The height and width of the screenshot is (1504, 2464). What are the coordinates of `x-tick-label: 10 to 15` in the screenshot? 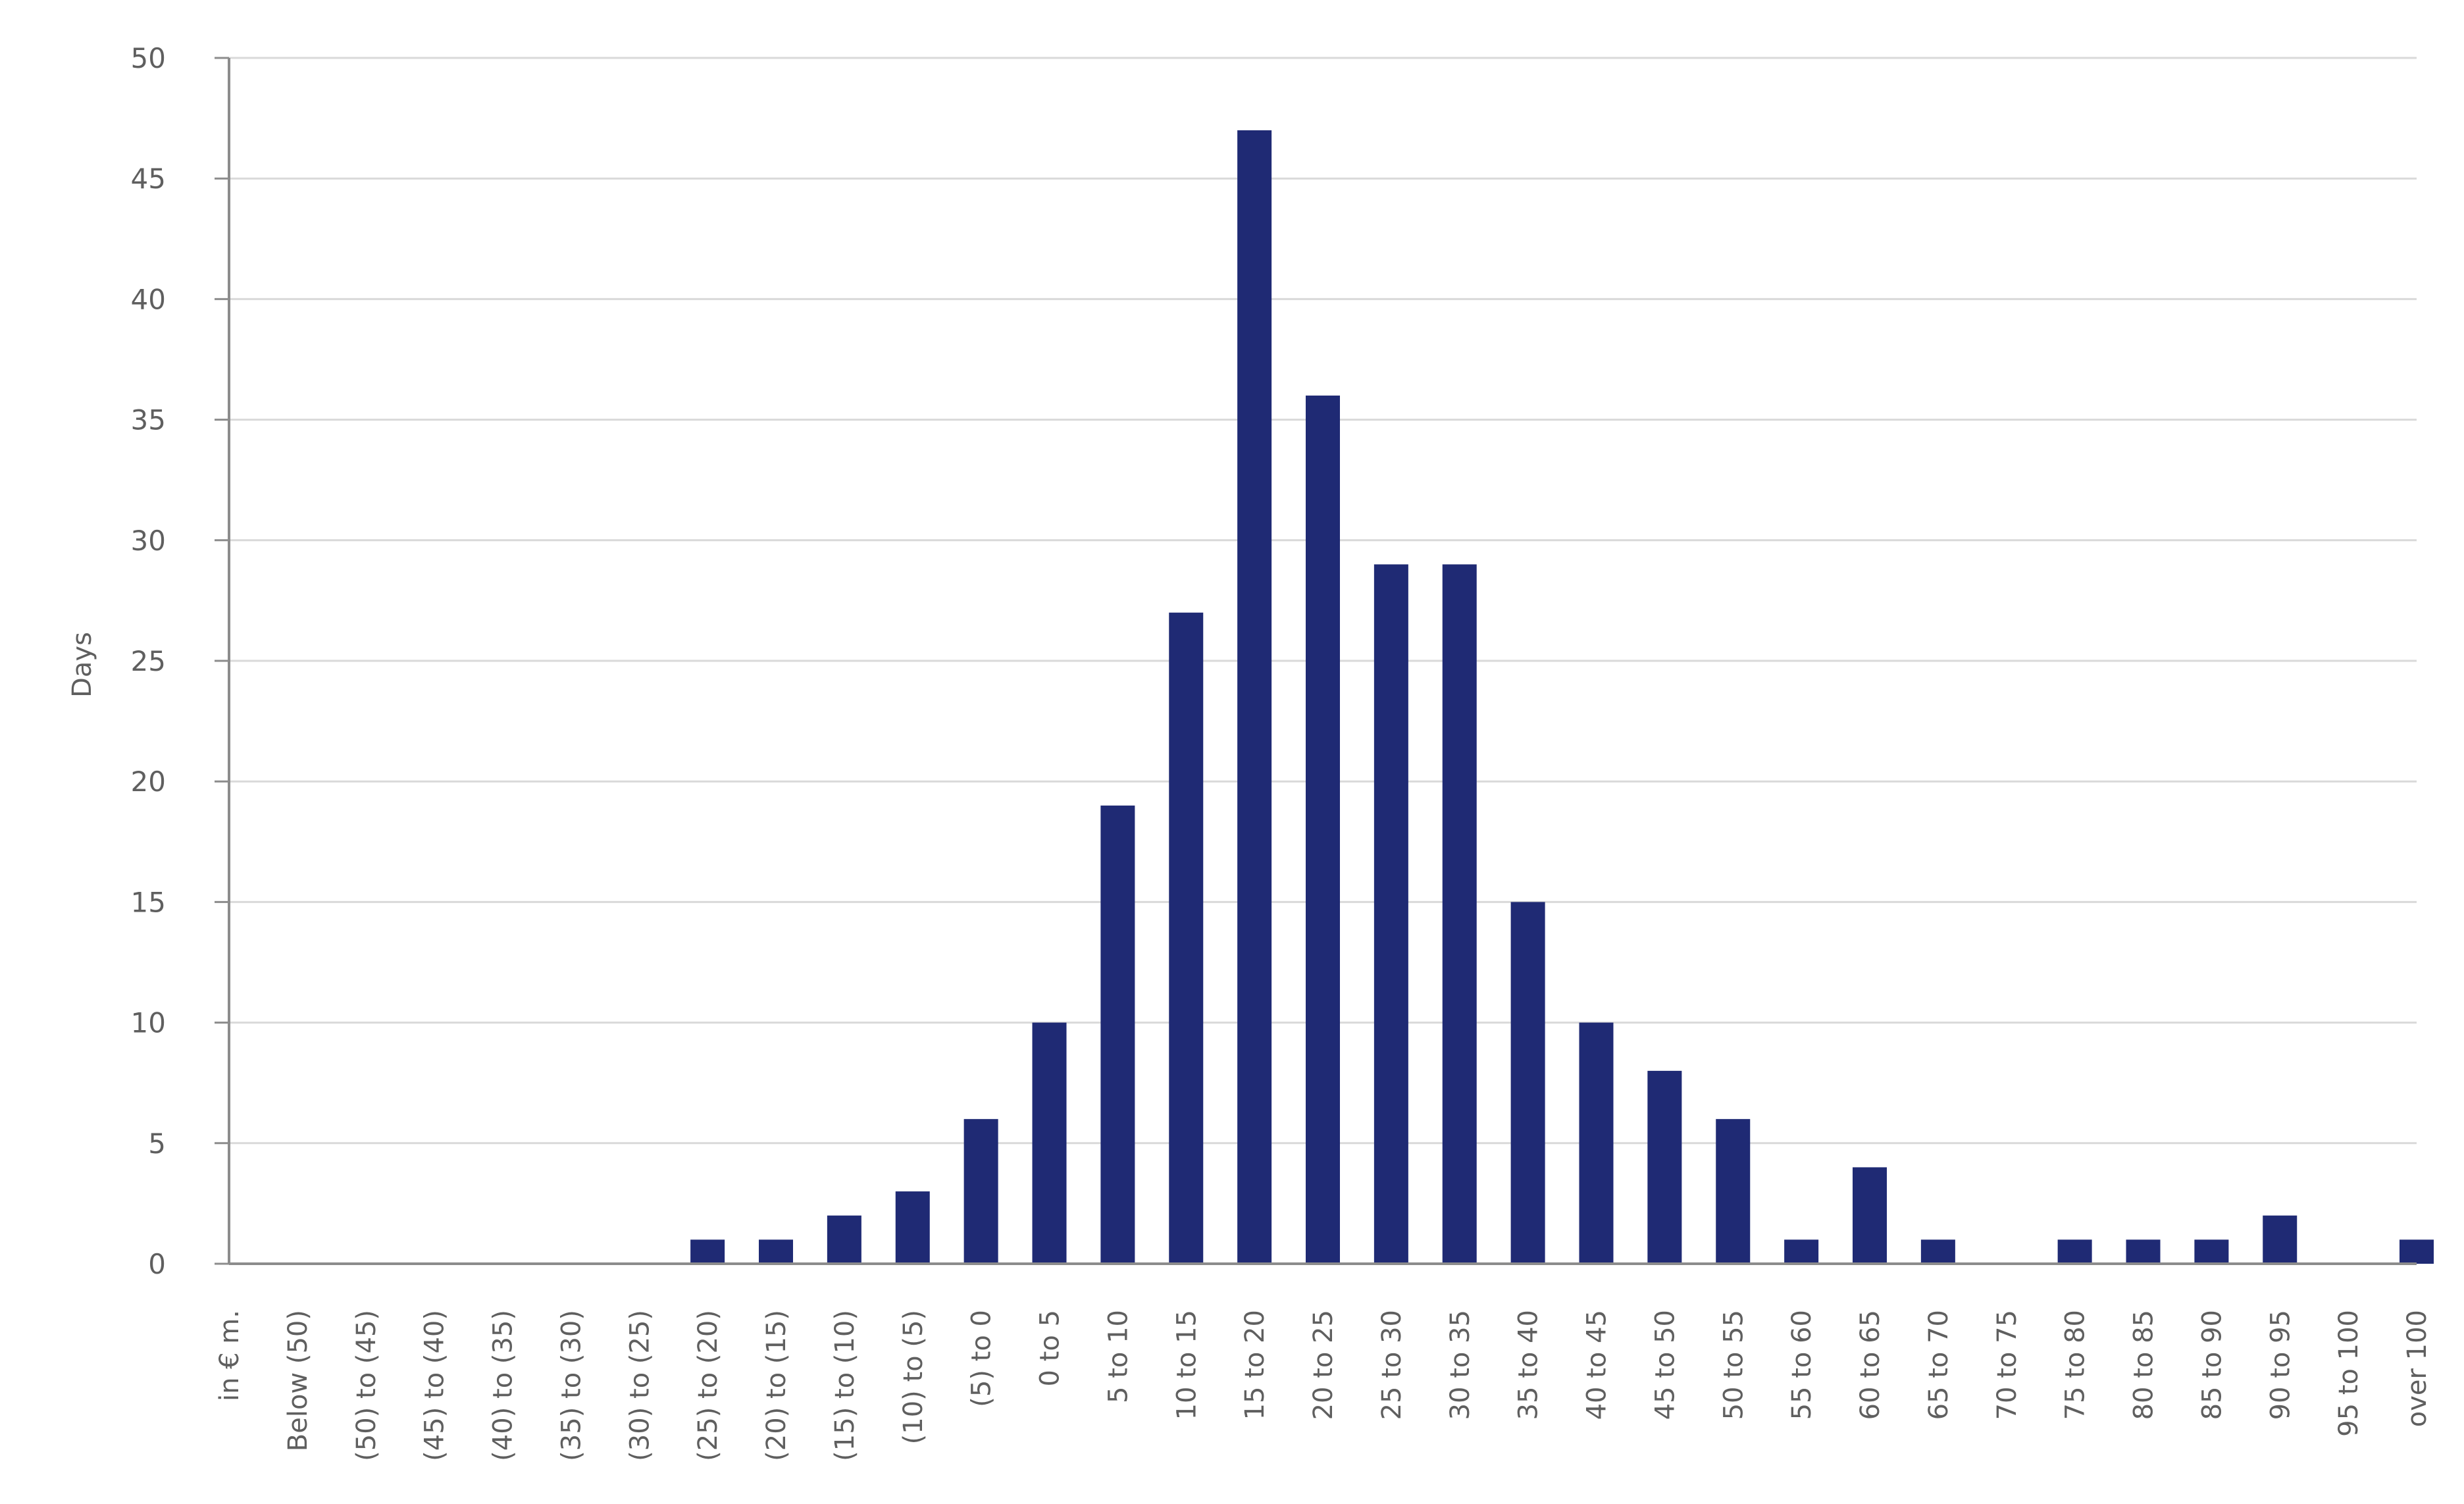 It's located at (1186, 1365).